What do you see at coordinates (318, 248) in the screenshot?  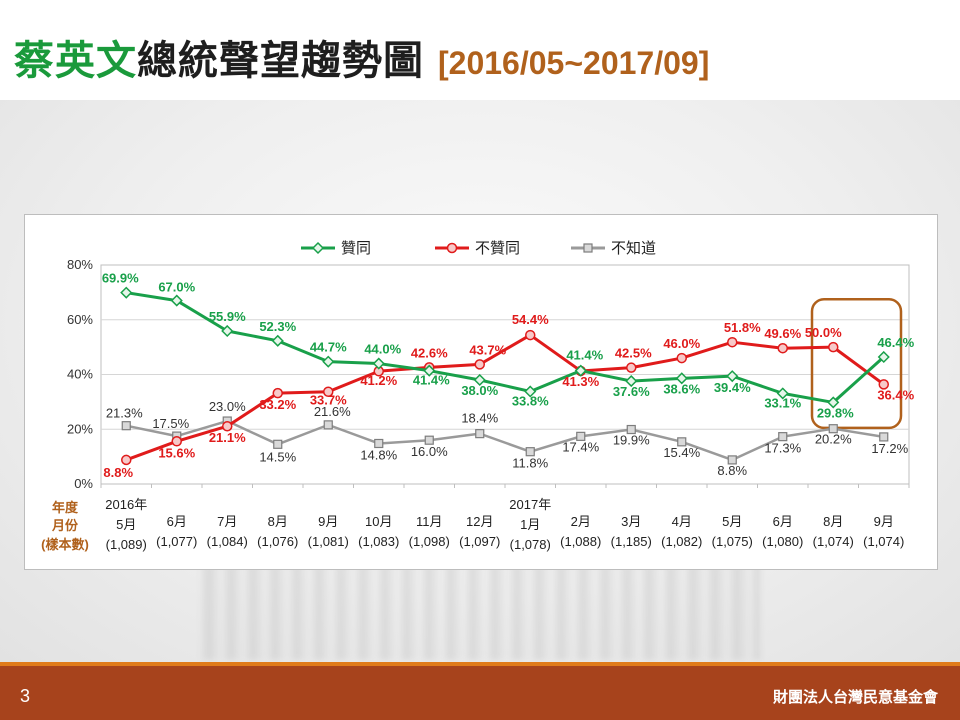 I see `legend-marker-approve` at bounding box center [318, 248].